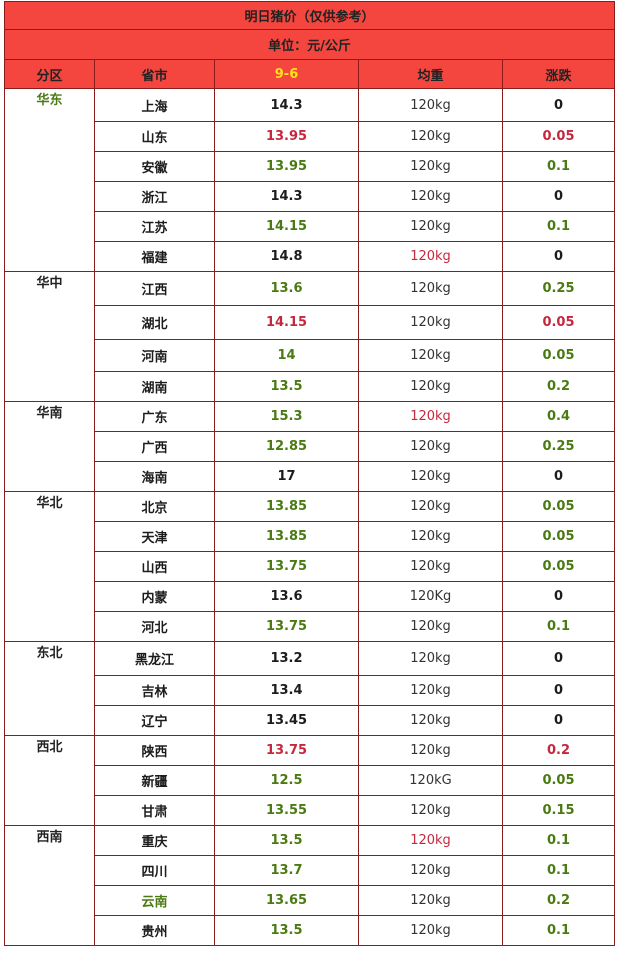 The width and height of the screenshot is (621, 956). Describe the element at coordinates (430, 780) in the screenshot. I see `weight-cell: 120kG` at that location.